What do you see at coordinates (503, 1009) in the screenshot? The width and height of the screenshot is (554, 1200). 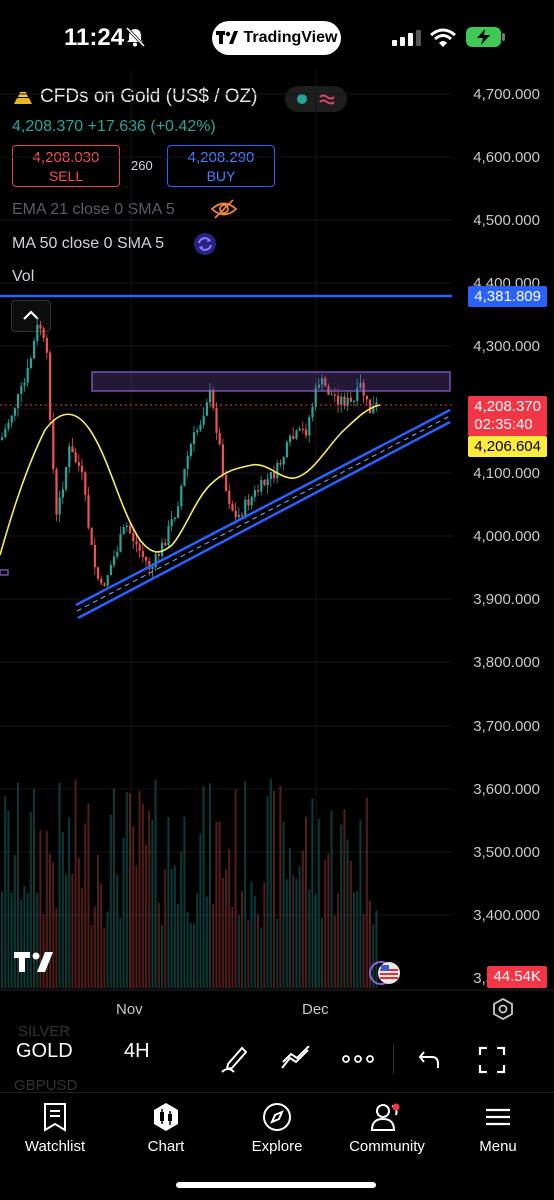 I see `chart-settings-icon` at bounding box center [503, 1009].